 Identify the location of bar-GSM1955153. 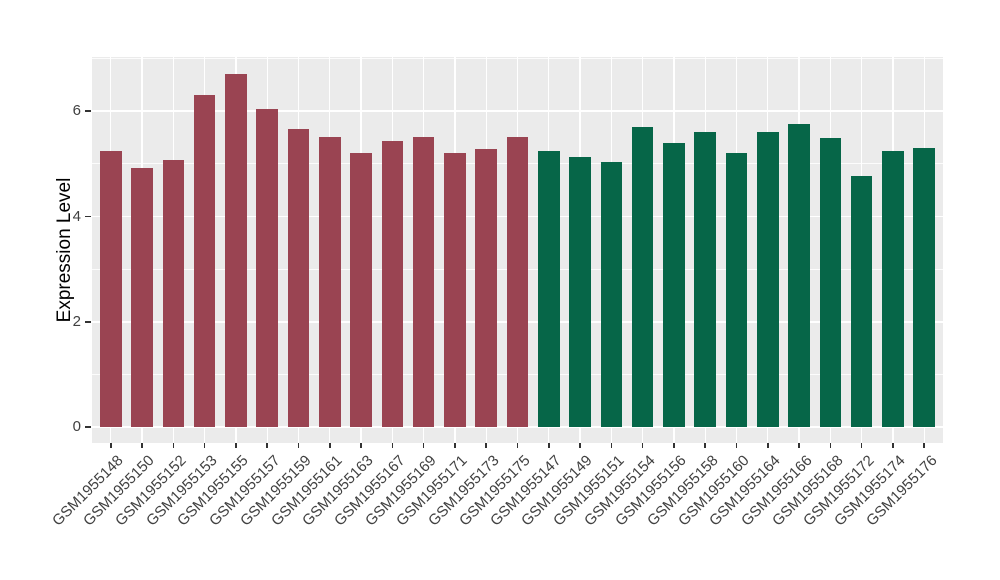
(204, 261).